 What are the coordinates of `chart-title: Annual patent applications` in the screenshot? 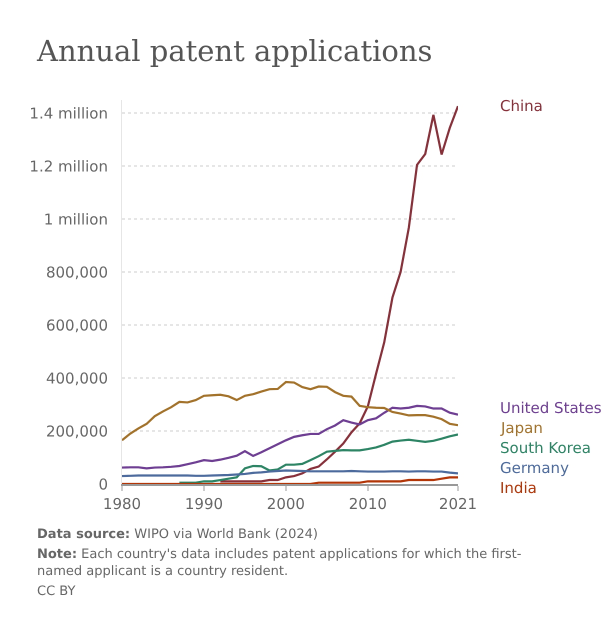 It's located at (234, 51).